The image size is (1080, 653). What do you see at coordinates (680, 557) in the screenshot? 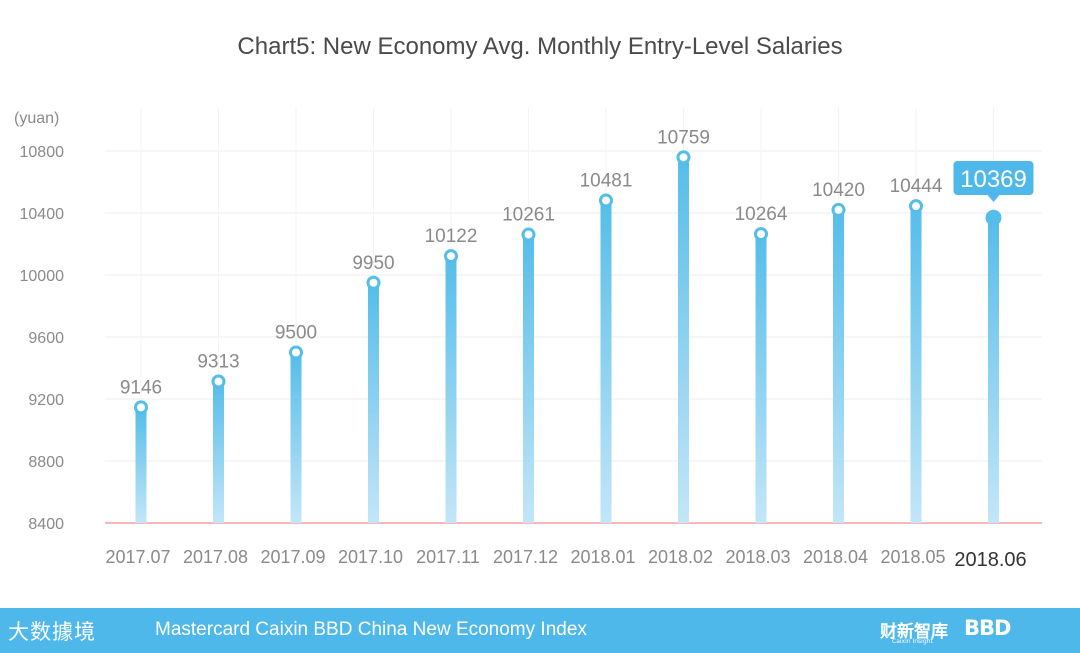
I see `x-tick-label: 2018.02` at bounding box center [680, 557].